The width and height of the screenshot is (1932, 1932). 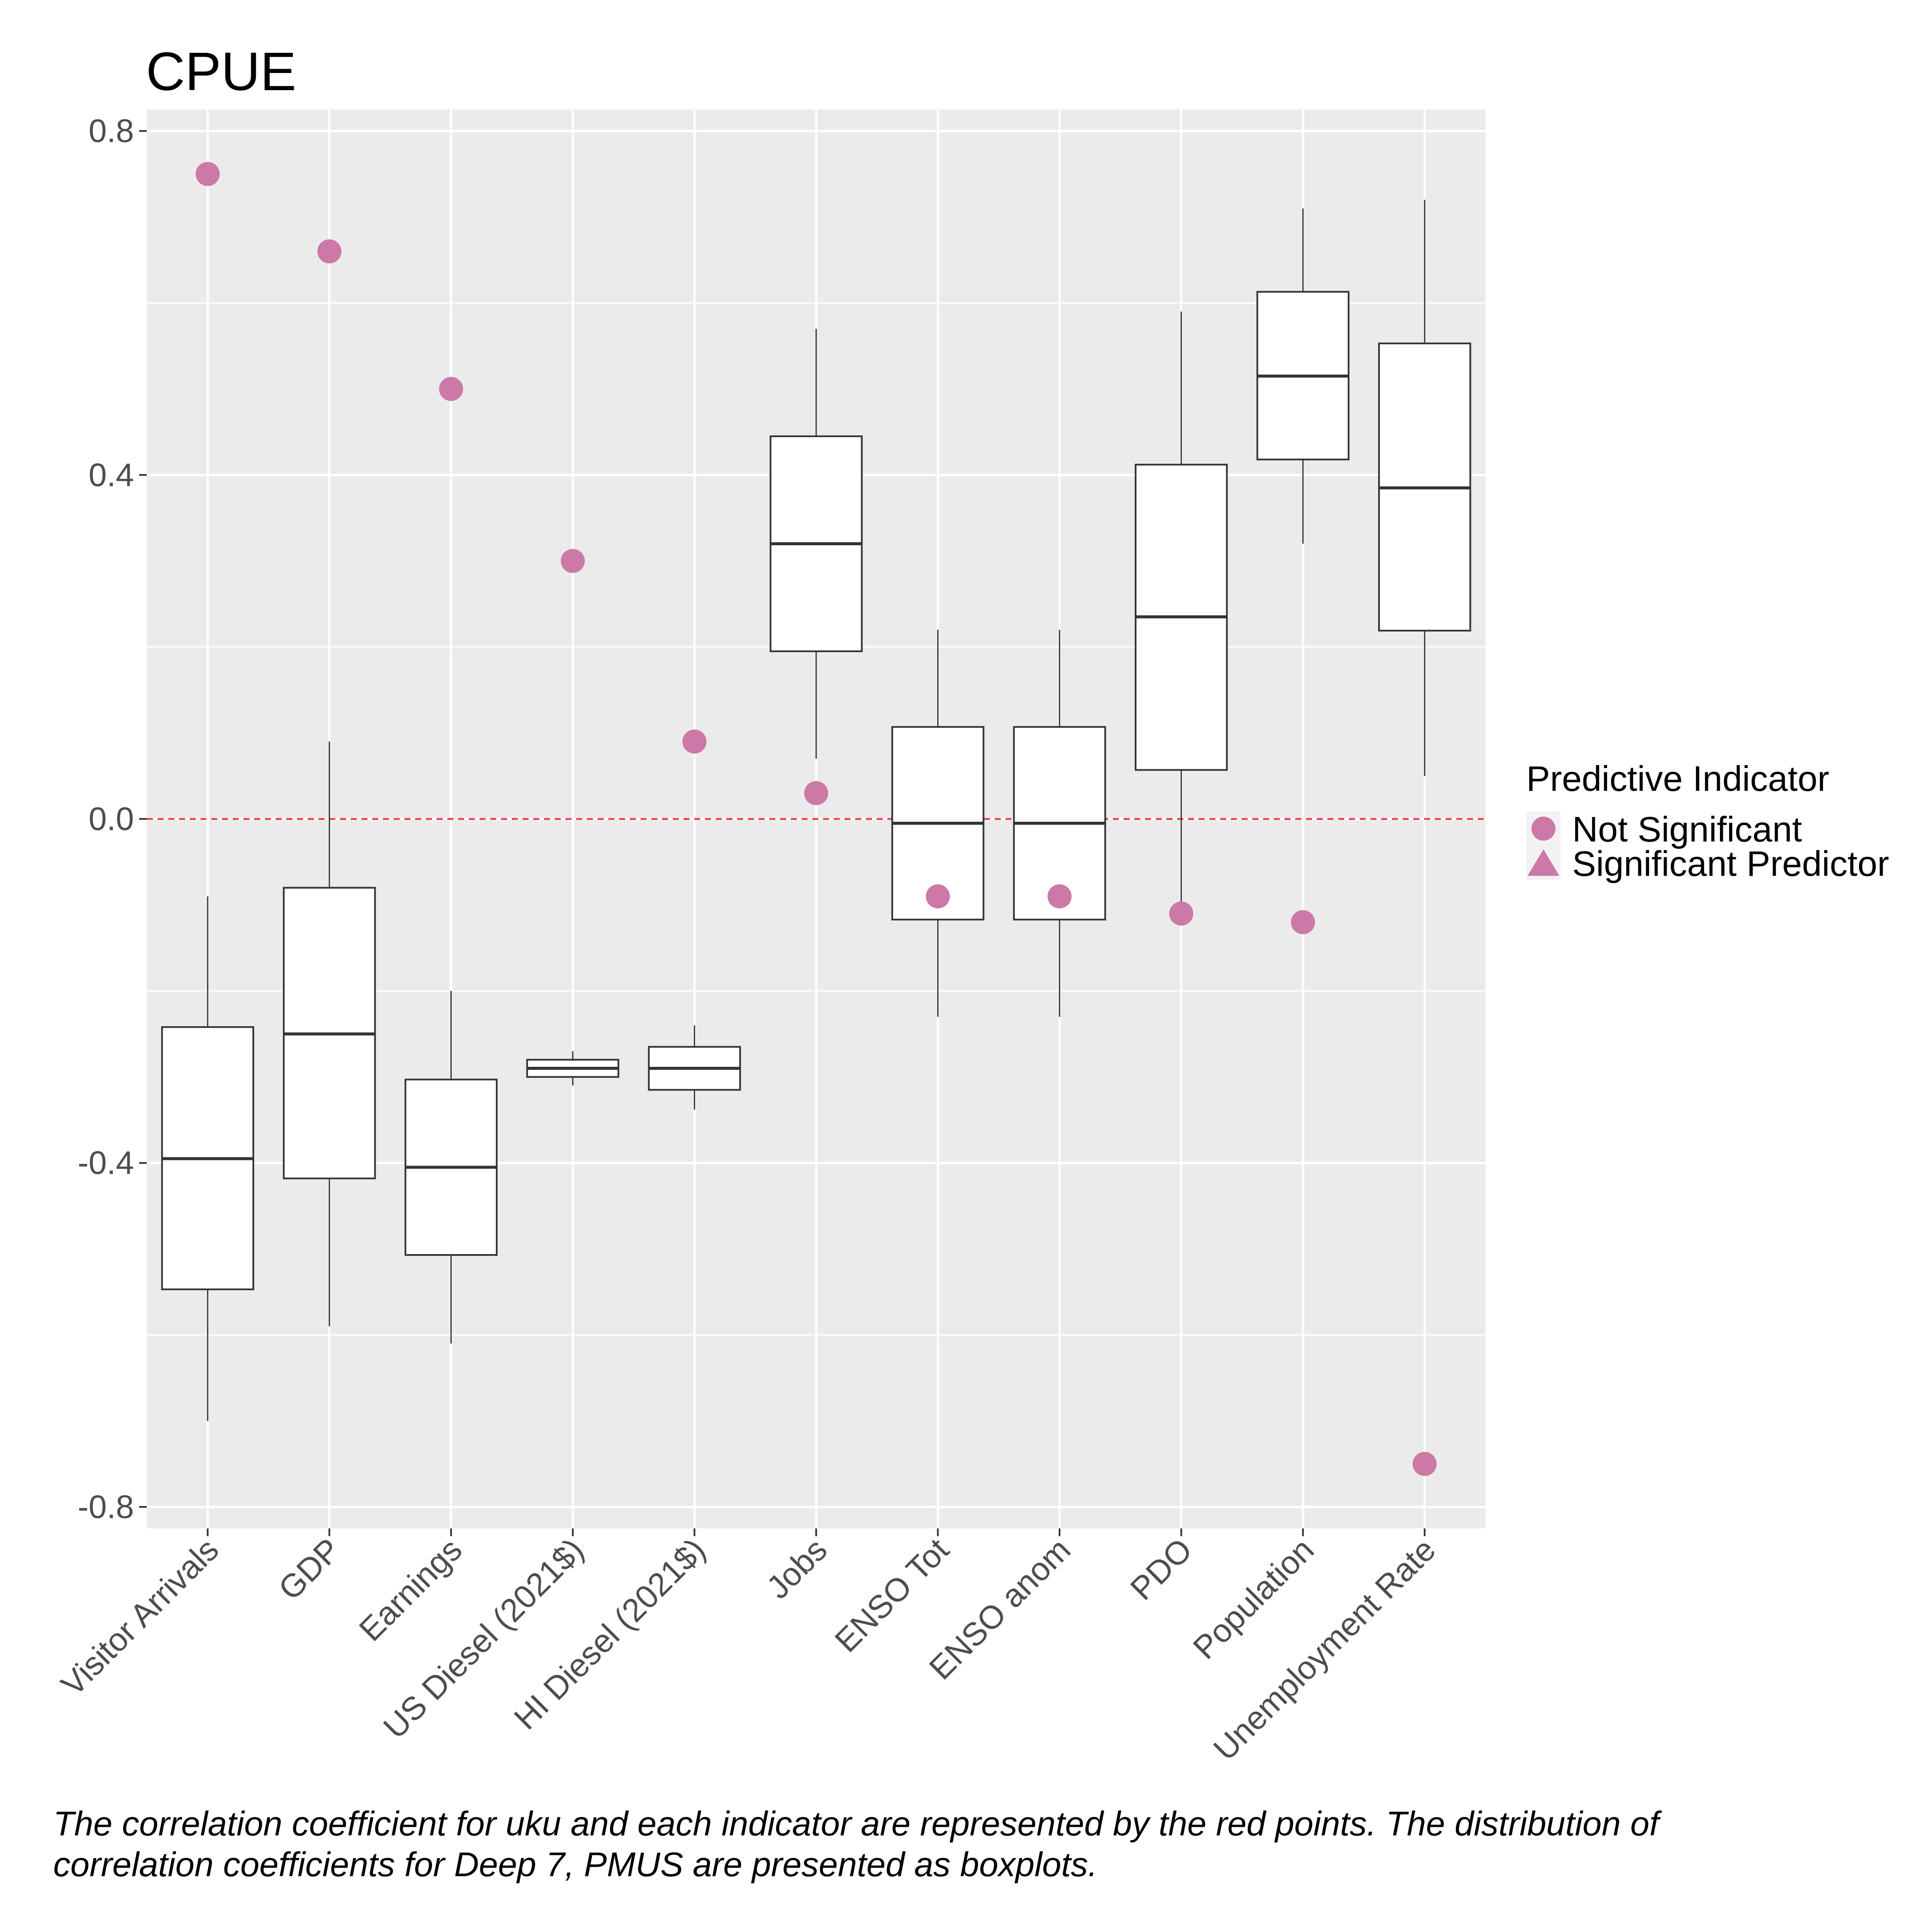 I want to click on y-tick-label: 0.8, so click(x=111, y=131).